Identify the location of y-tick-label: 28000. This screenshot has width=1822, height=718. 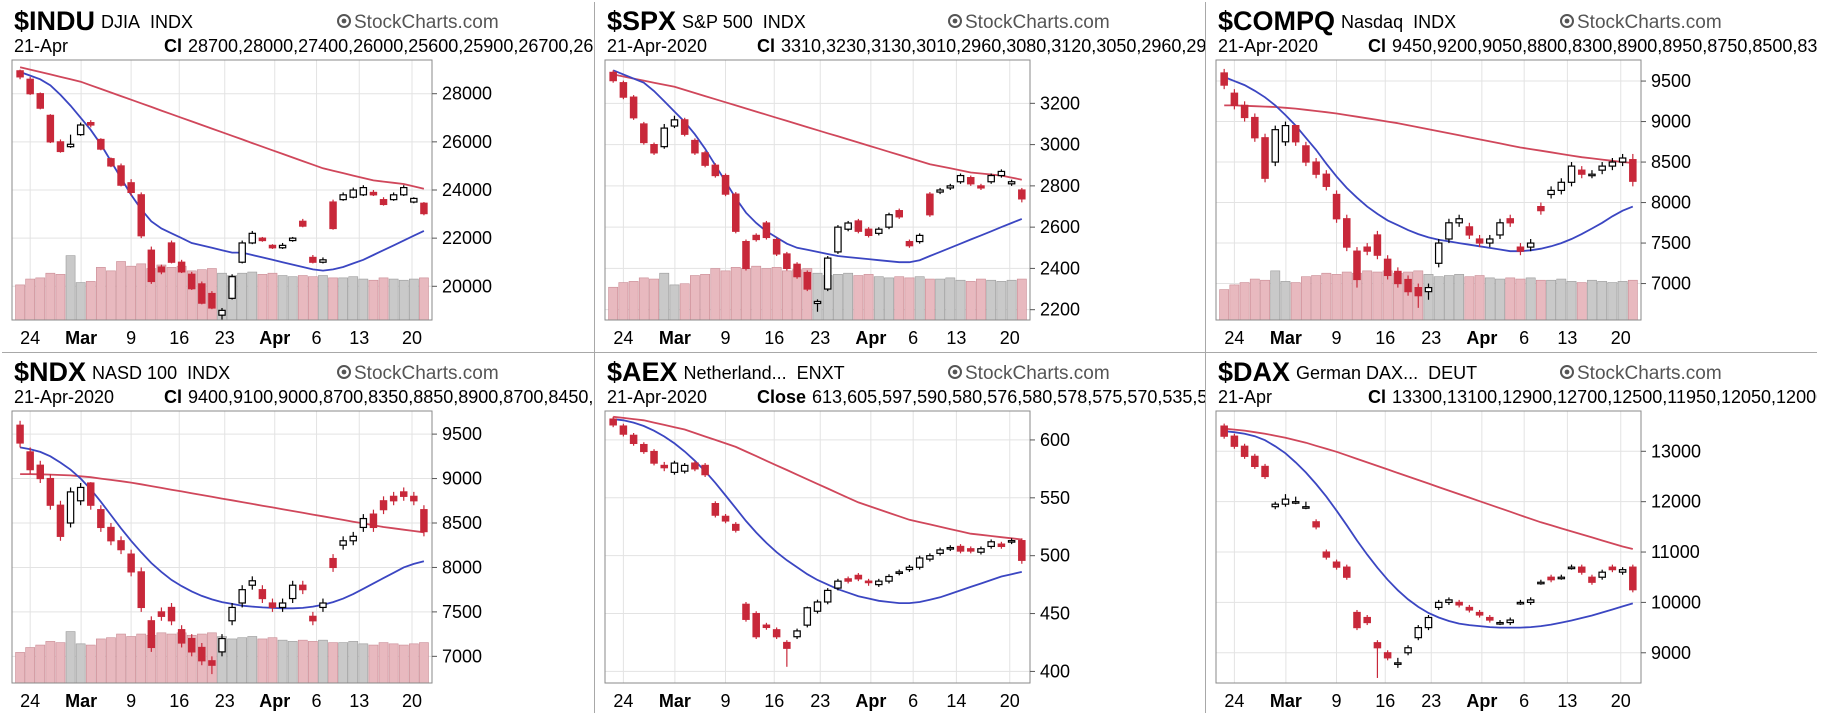
(467, 94).